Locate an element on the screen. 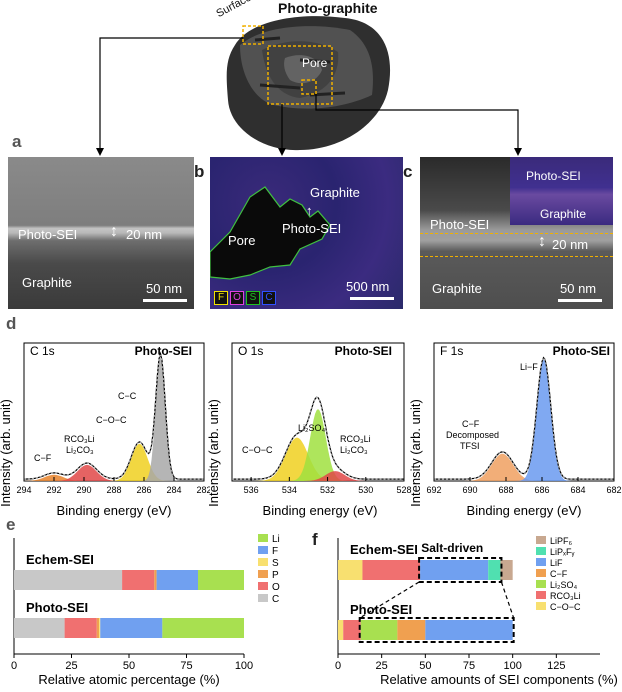 The height and width of the screenshot is (692, 622). tag-c1s: Photo-SEI is located at coordinates (163, 351).